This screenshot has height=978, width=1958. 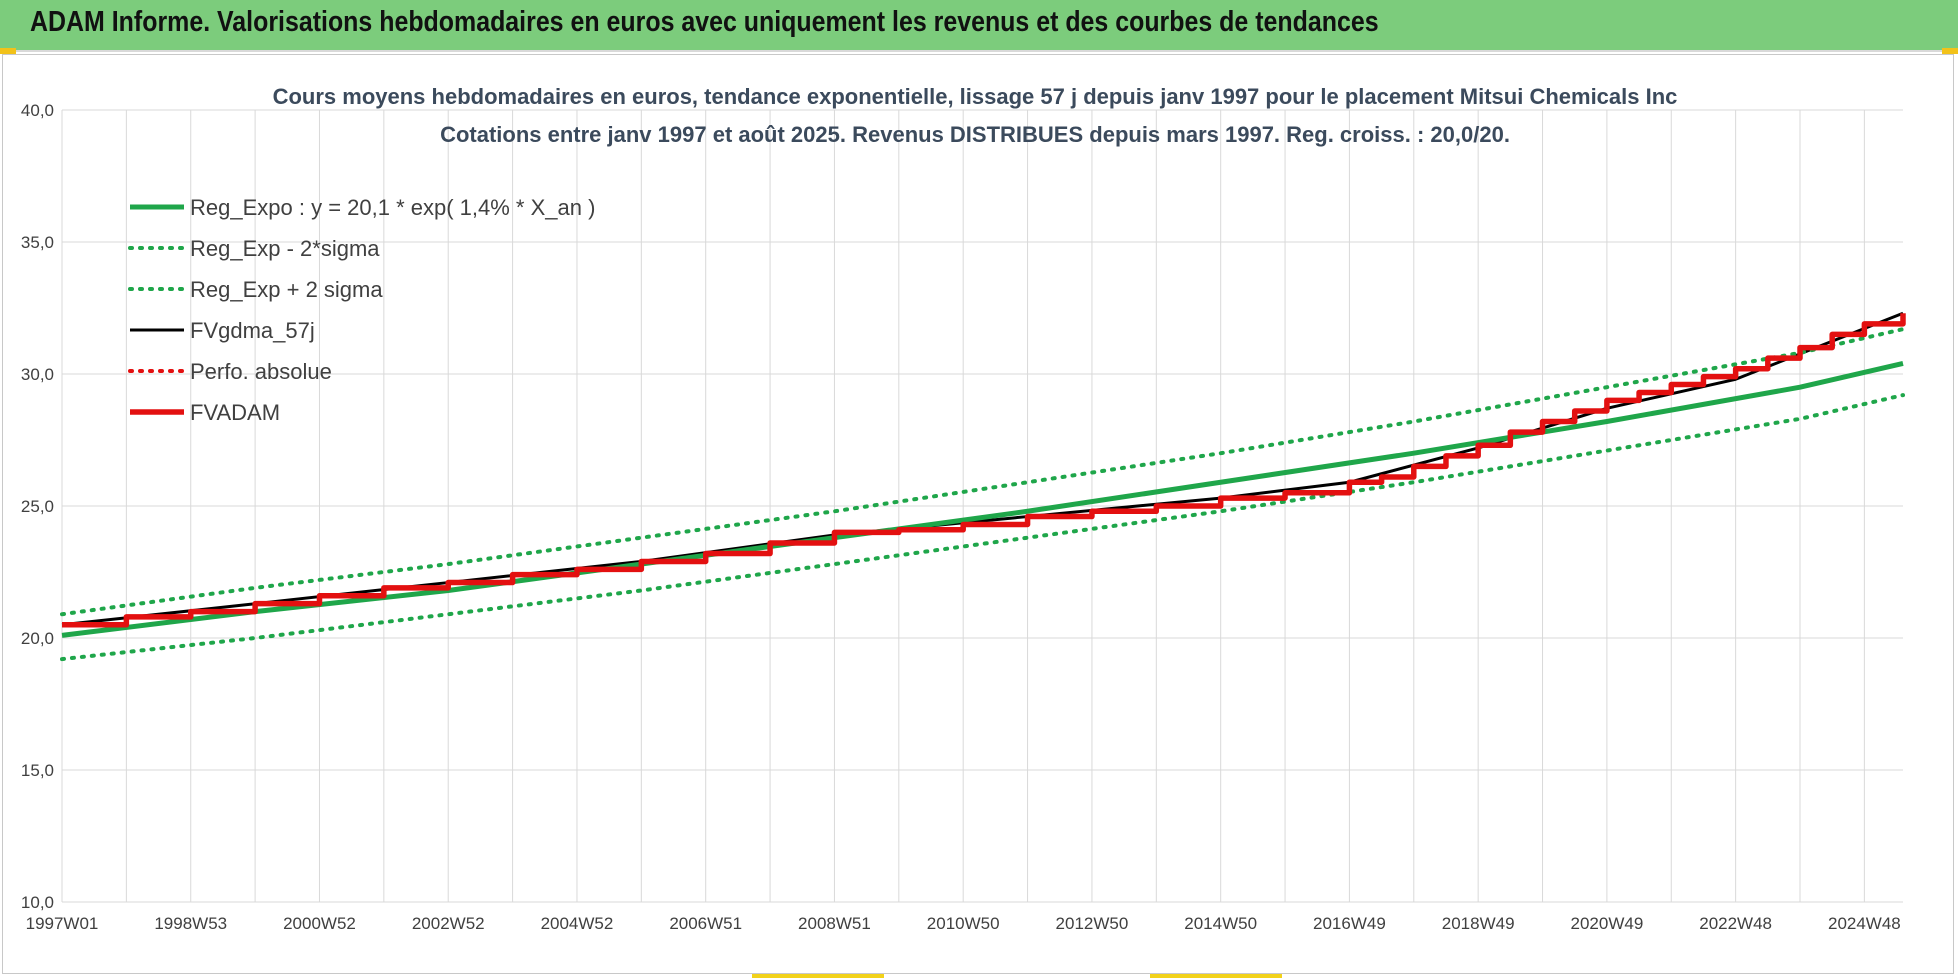 I want to click on x-tick-label: 2004W52, so click(x=577, y=923).